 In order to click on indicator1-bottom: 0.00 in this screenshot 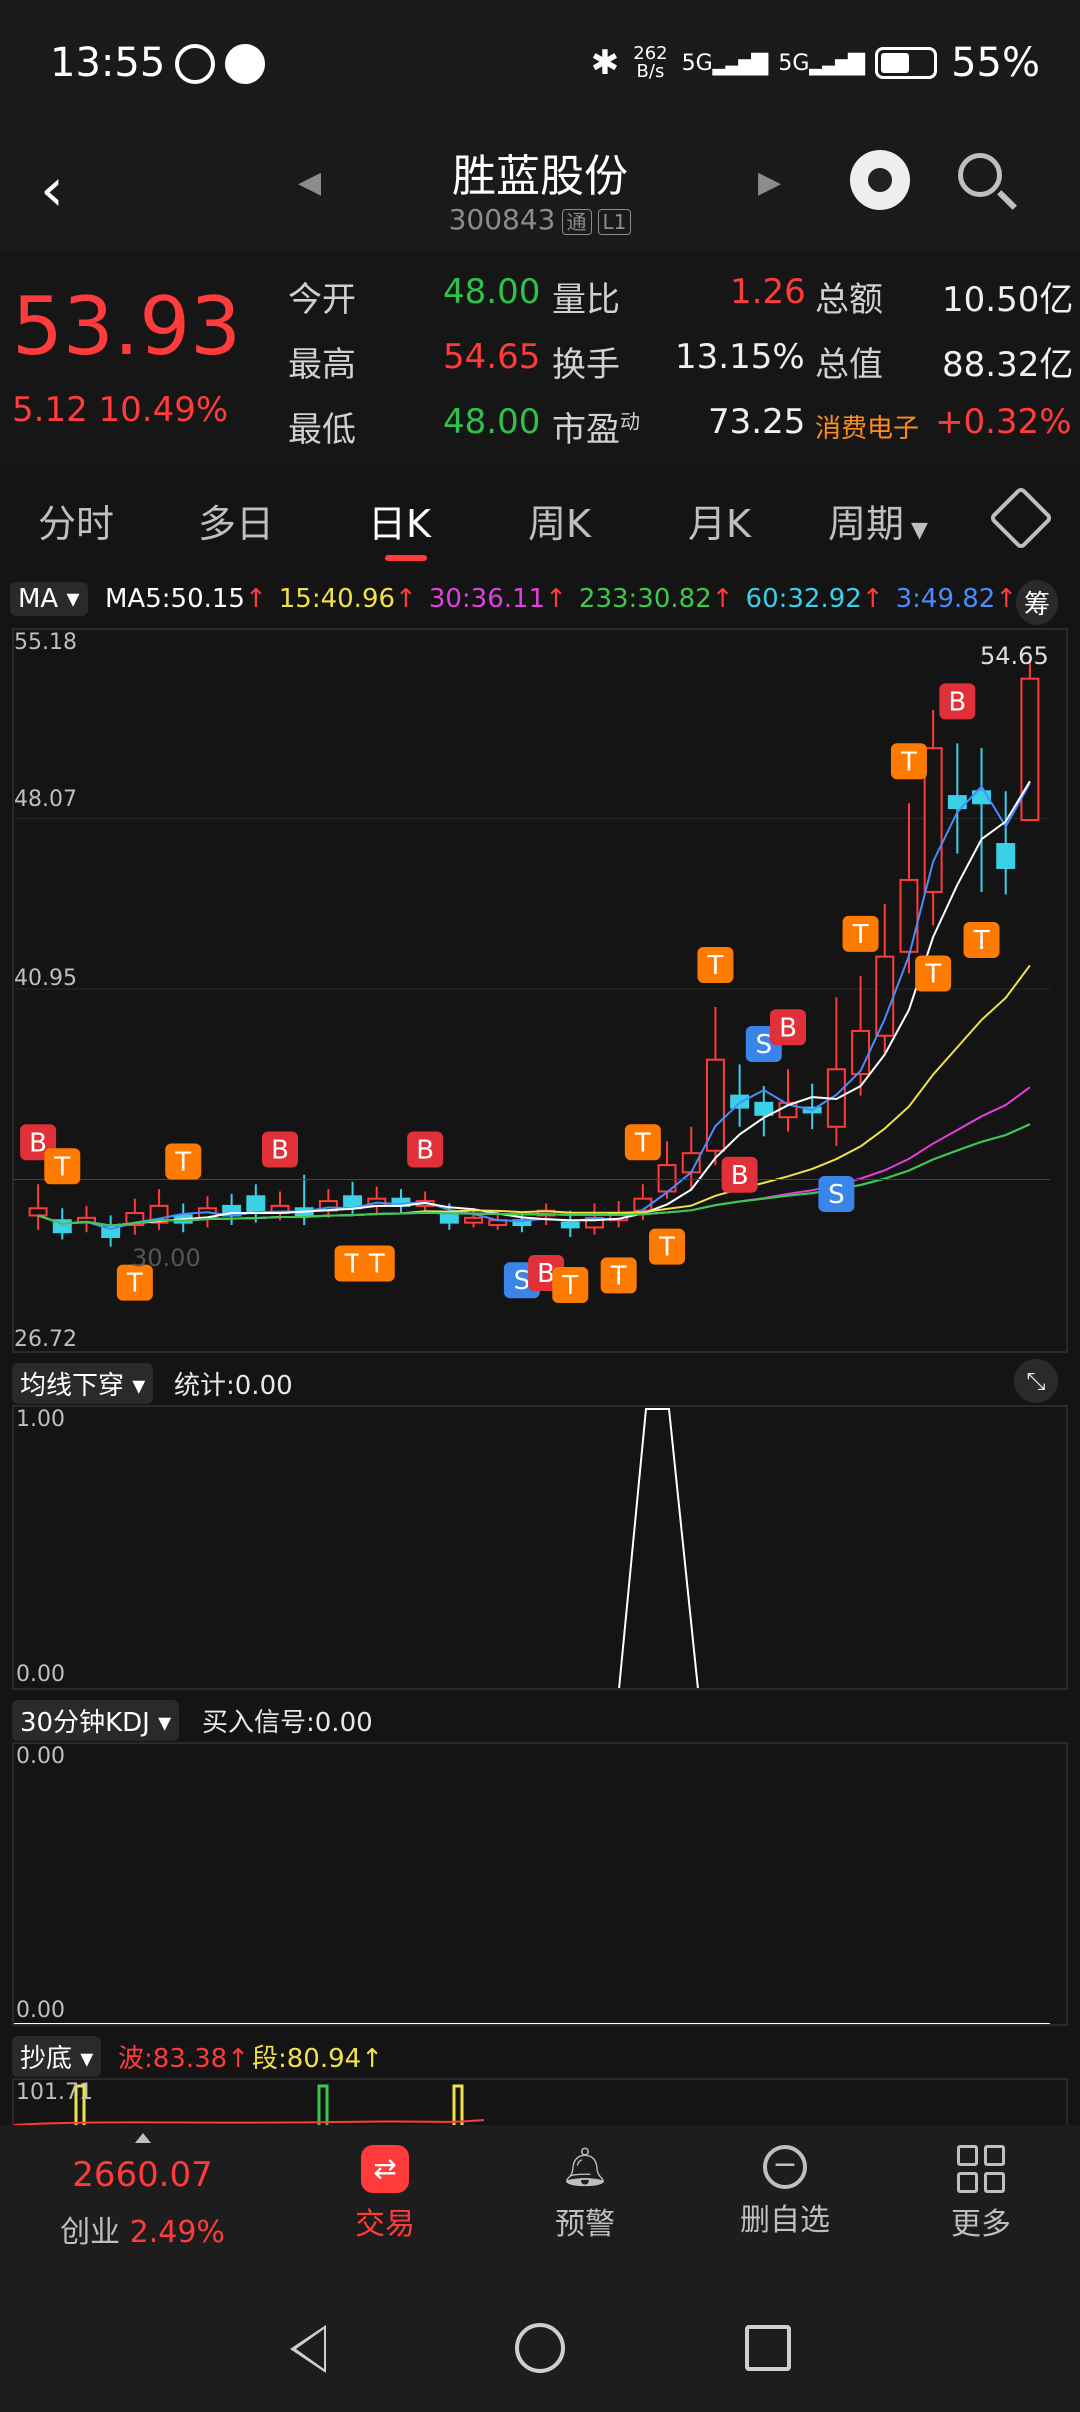, I will do `click(40, 1674)`.